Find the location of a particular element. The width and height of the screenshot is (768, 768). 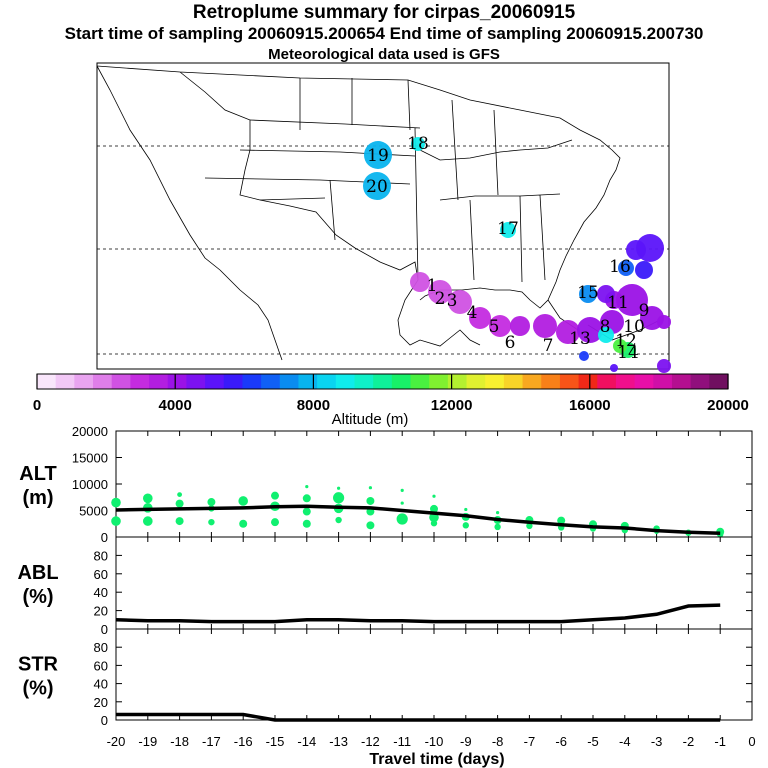

panel-frame is located at coordinates (434, 674).